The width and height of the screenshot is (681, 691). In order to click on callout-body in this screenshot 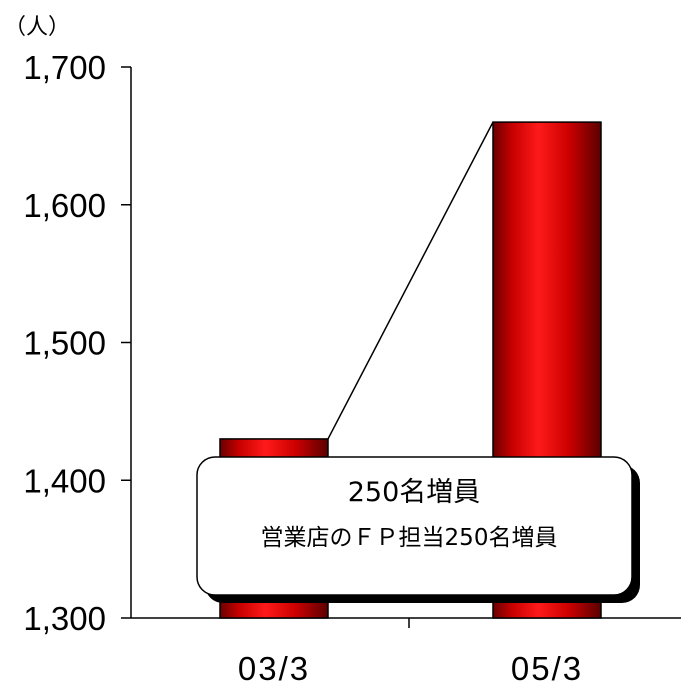, I will do `click(414, 526)`.